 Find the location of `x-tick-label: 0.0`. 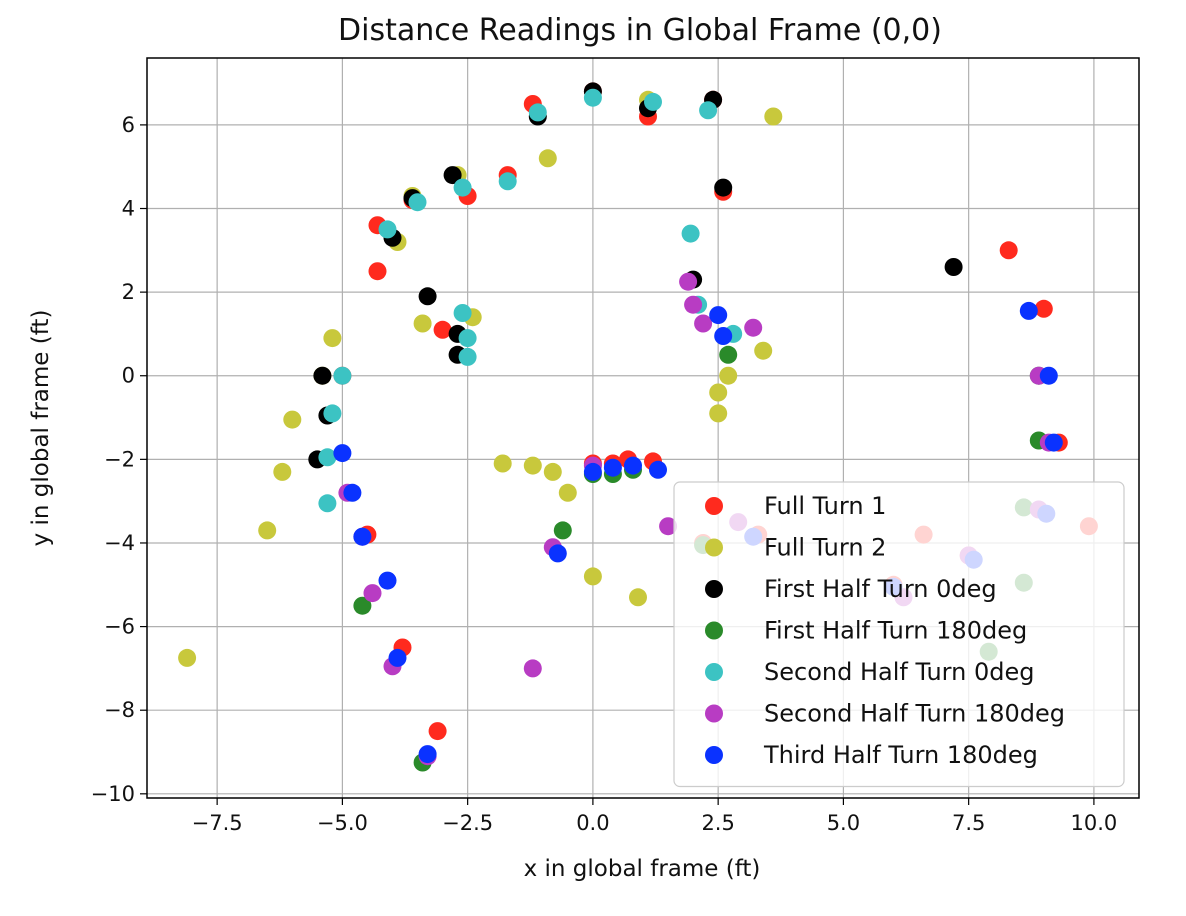

x-tick-label: 0.0 is located at coordinates (592, 823).